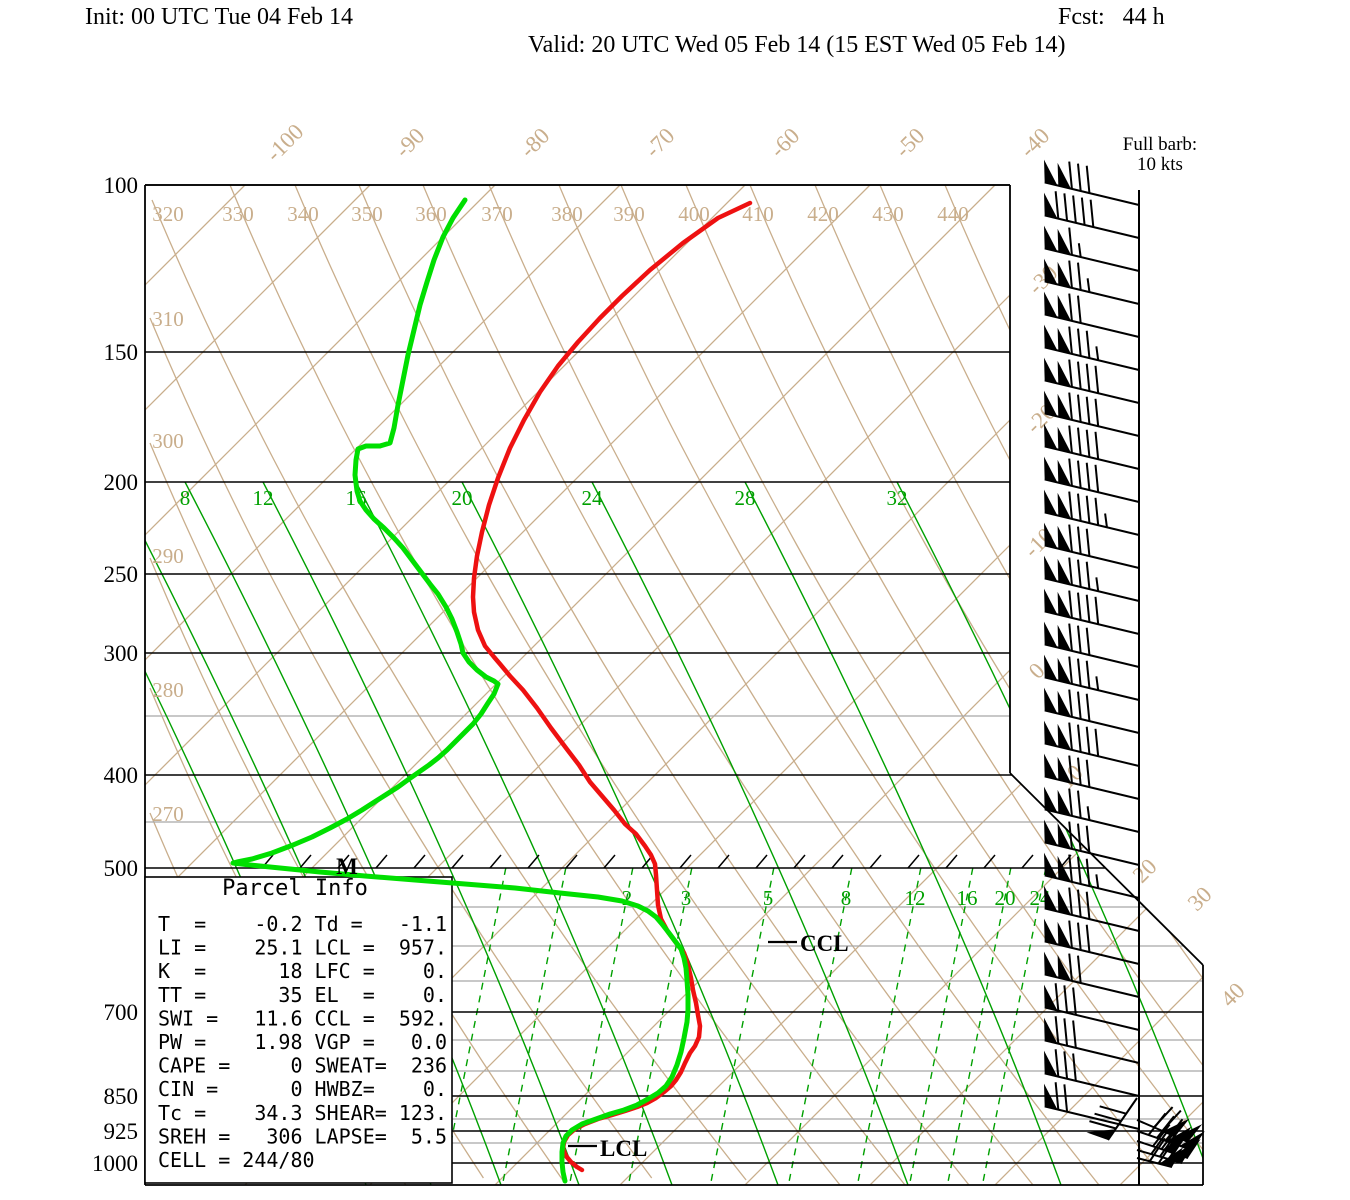  I want to click on svg-text: 100, so click(121, 185).